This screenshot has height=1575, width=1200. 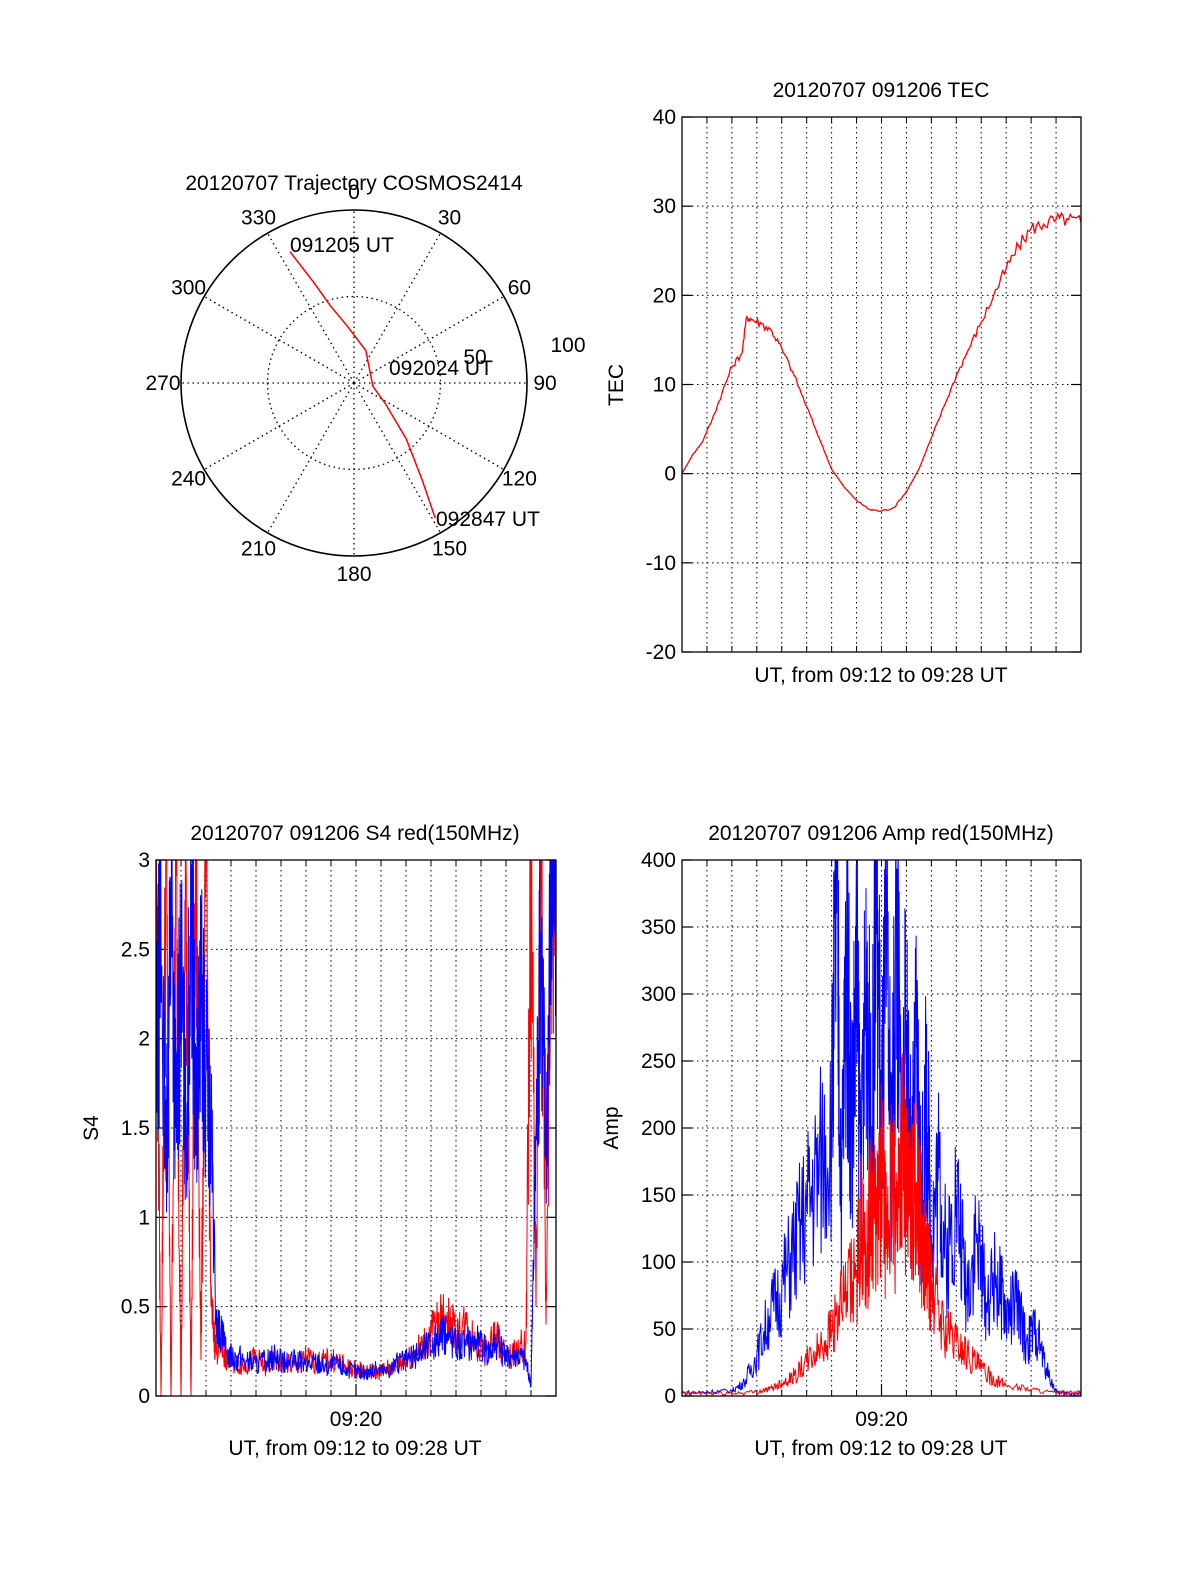 What do you see at coordinates (664, 1329) in the screenshot?
I see `y-tick-label: 50` at bounding box center [664, 1329].